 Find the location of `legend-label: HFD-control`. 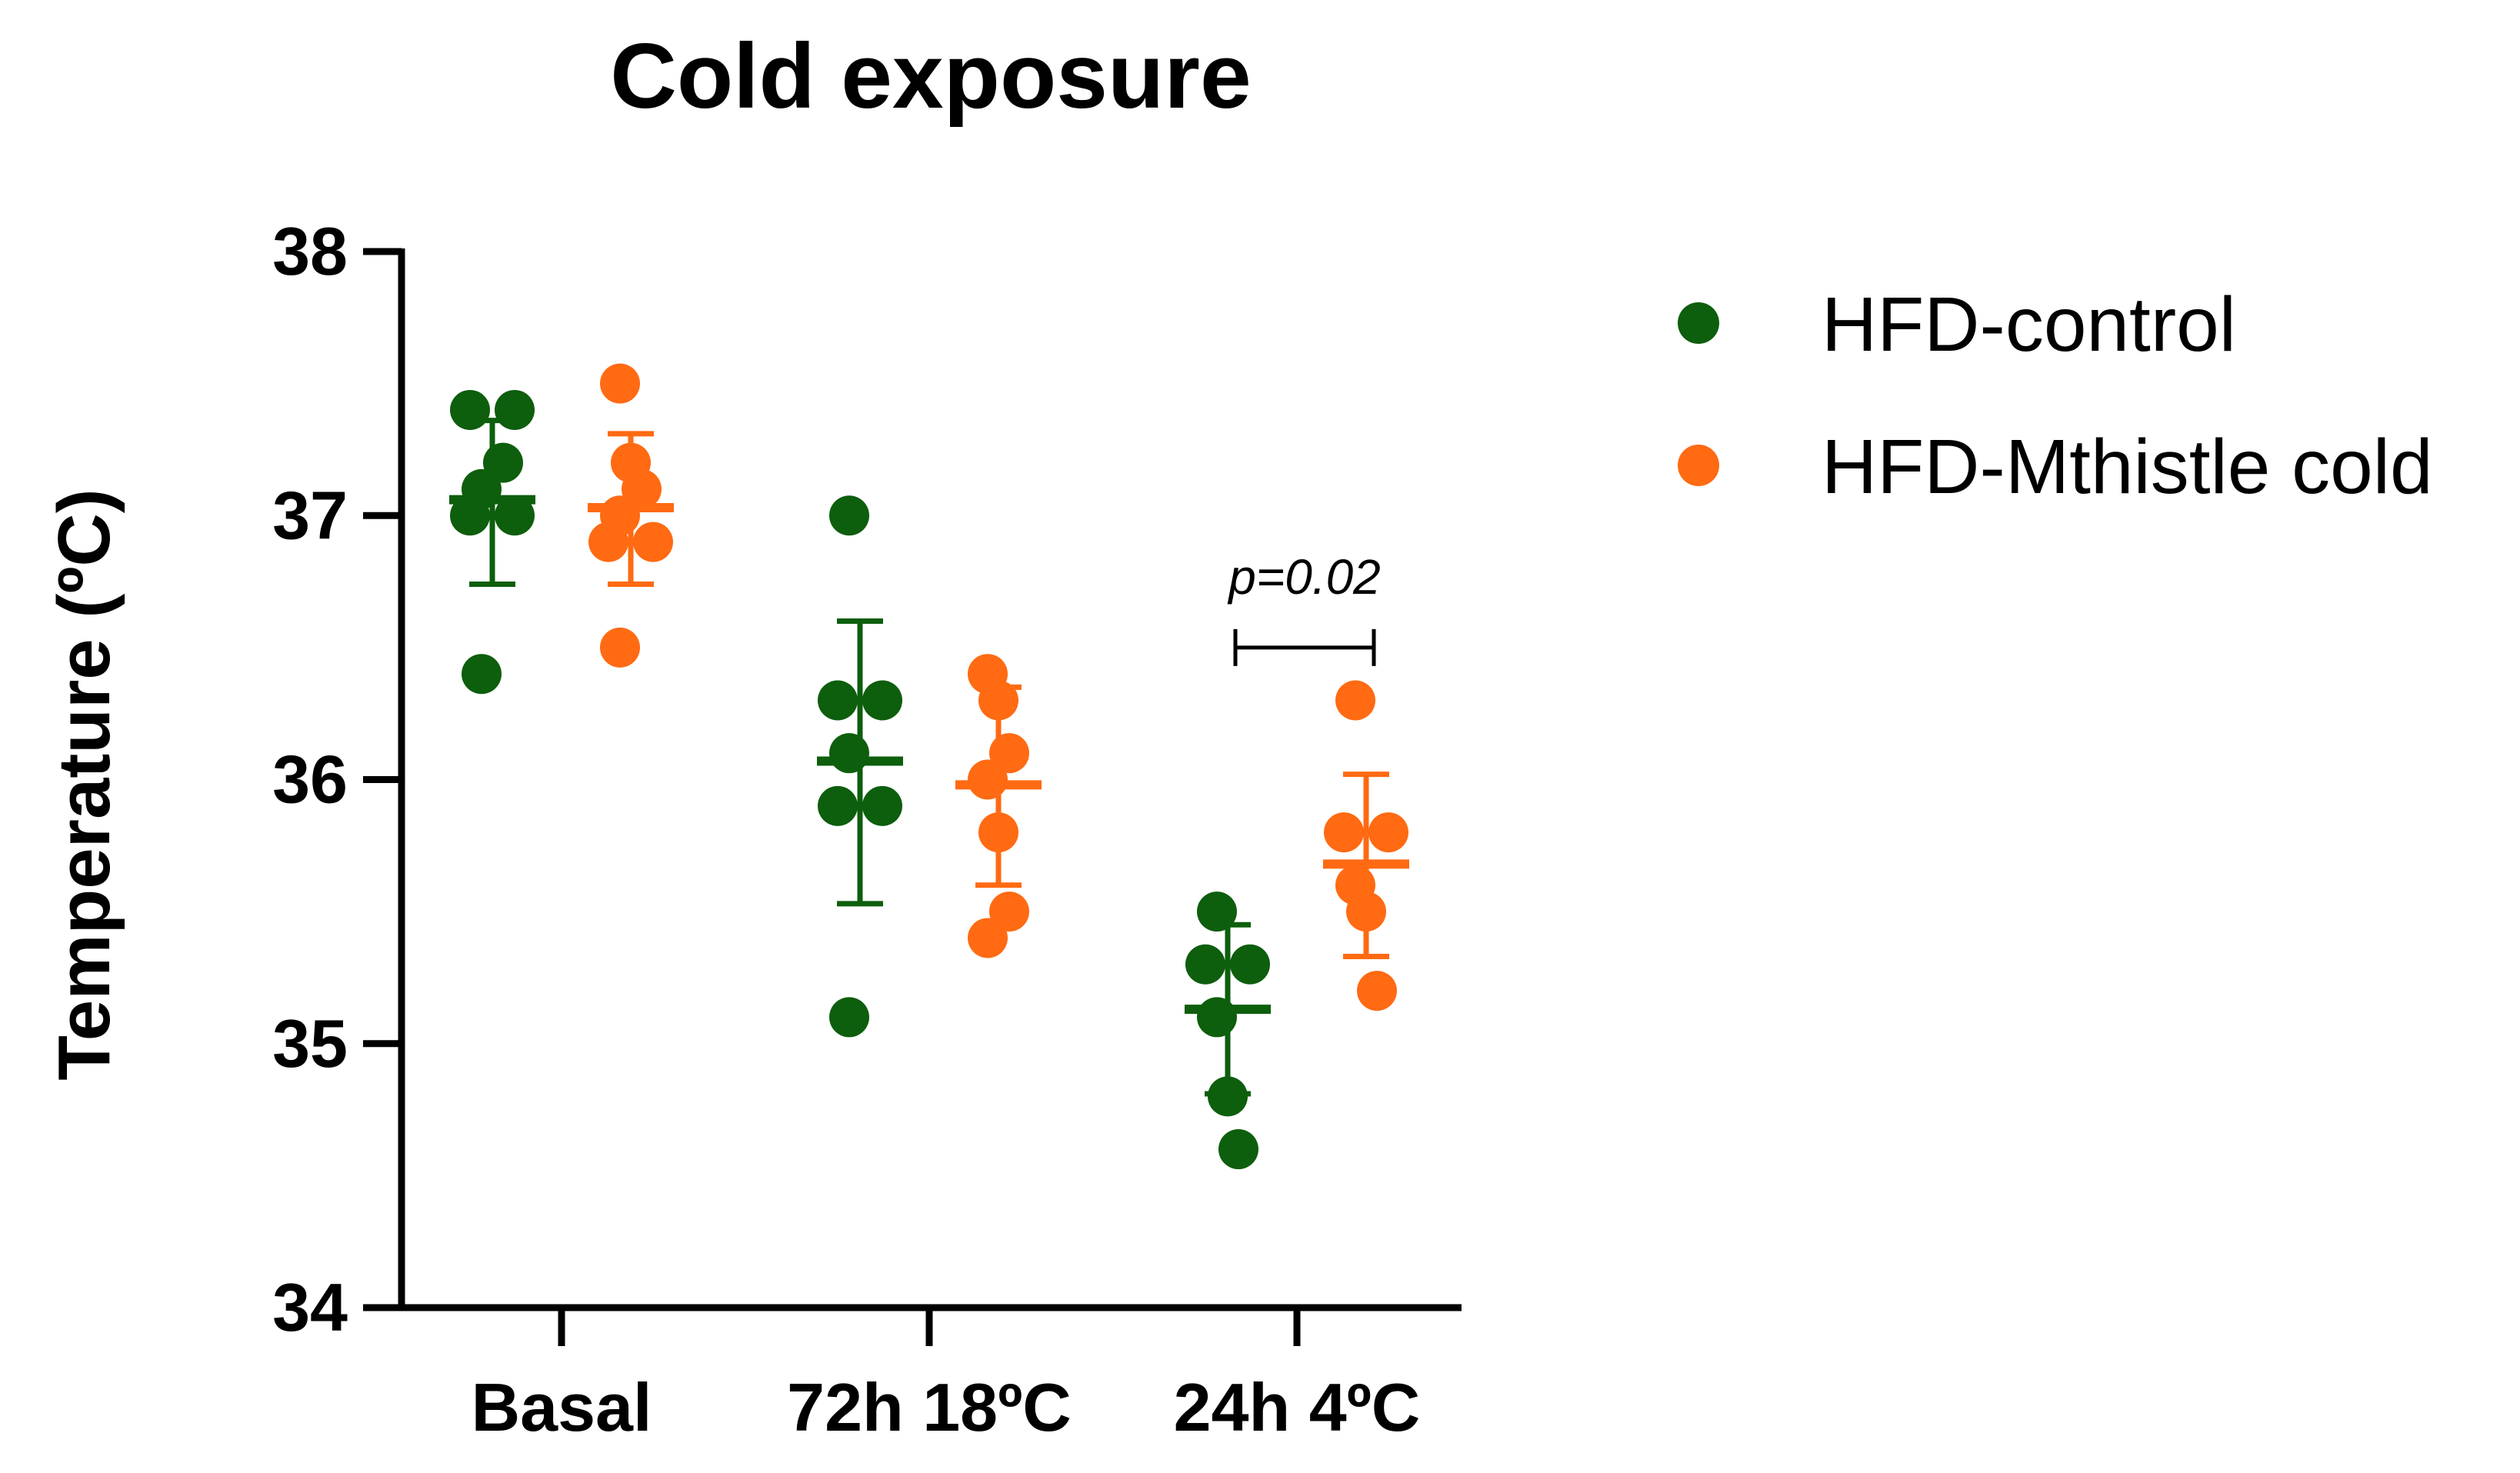

legend-label: HFD-control is located at coordinates (2029, 325).